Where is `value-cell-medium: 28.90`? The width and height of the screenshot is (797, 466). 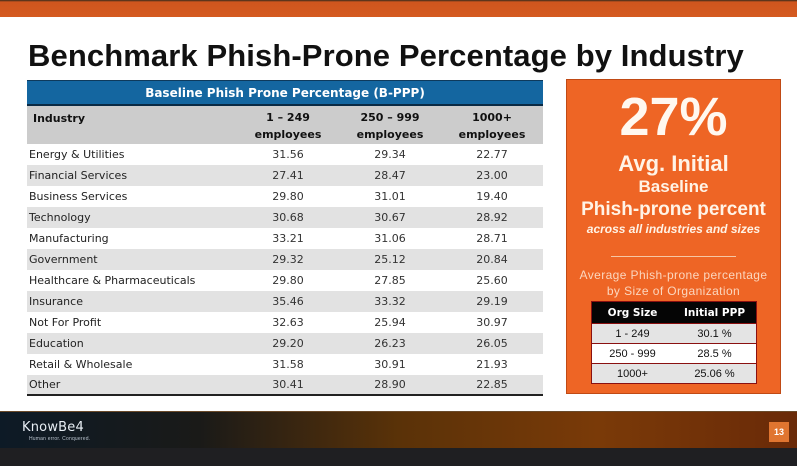 value-cell-medium: 28.90 is located at coordinates (390, 384).